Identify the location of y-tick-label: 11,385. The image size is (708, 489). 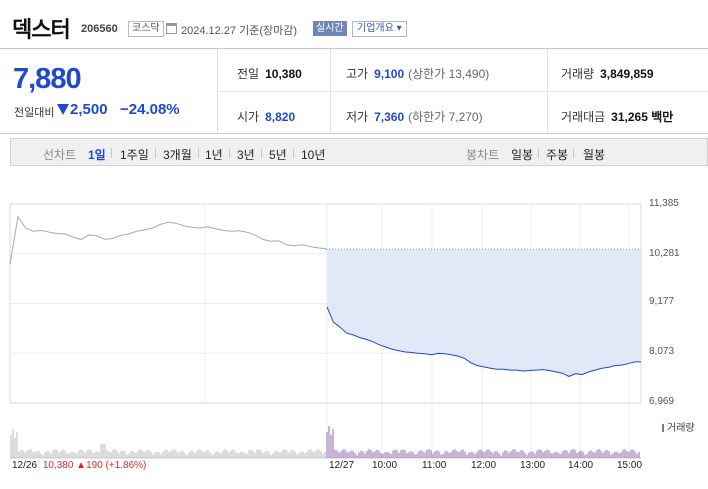
(664, 203).